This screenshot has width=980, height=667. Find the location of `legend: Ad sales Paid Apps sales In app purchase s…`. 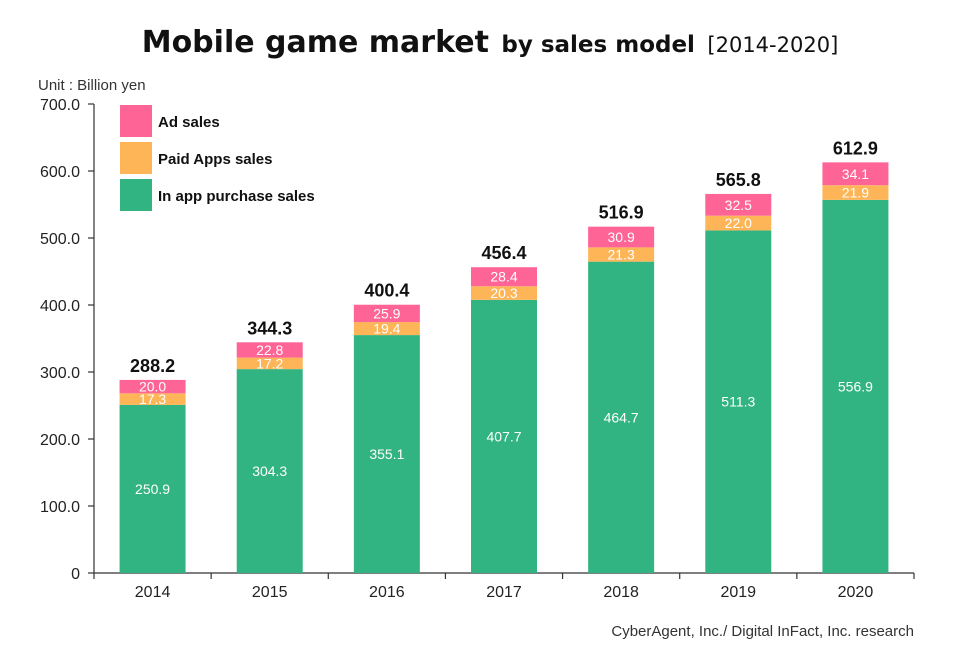

legend: Ad sales Paid Apps sales In app purchase s… is located at coordinates (217, 158).